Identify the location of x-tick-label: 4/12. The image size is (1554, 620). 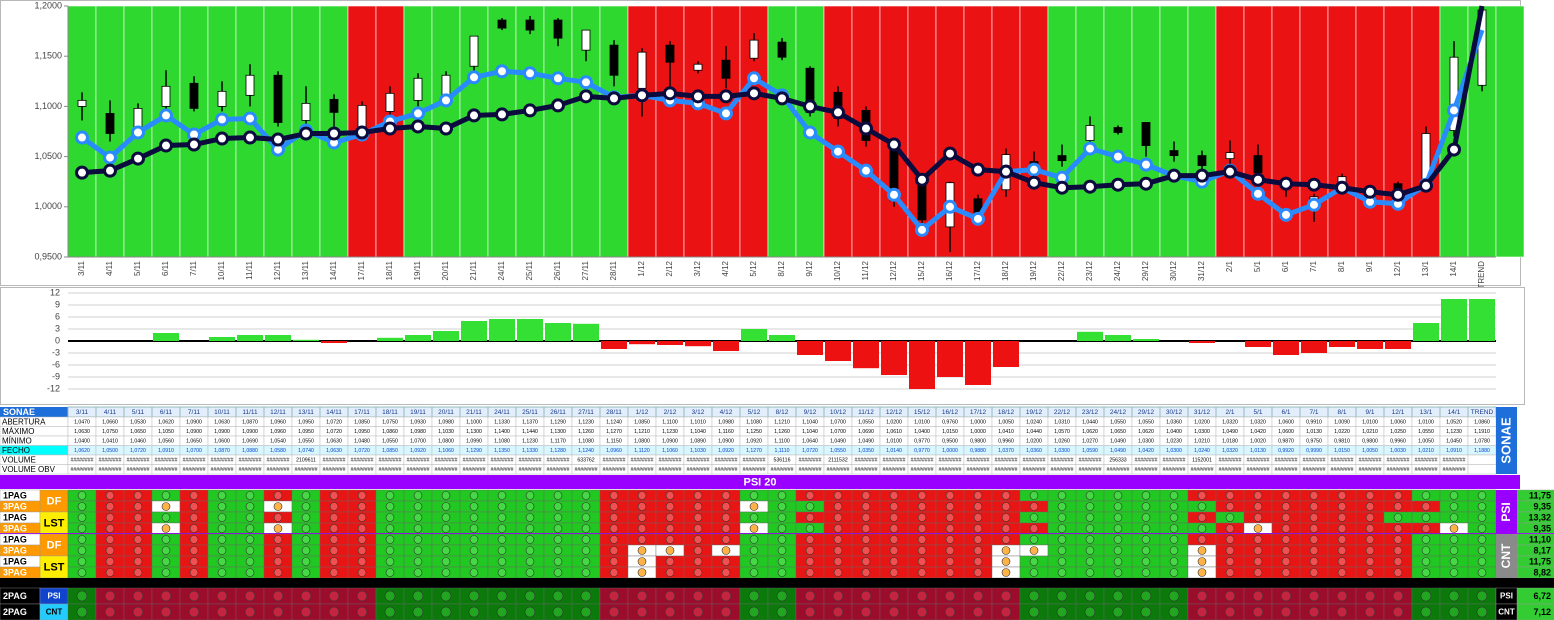
(725, 268).